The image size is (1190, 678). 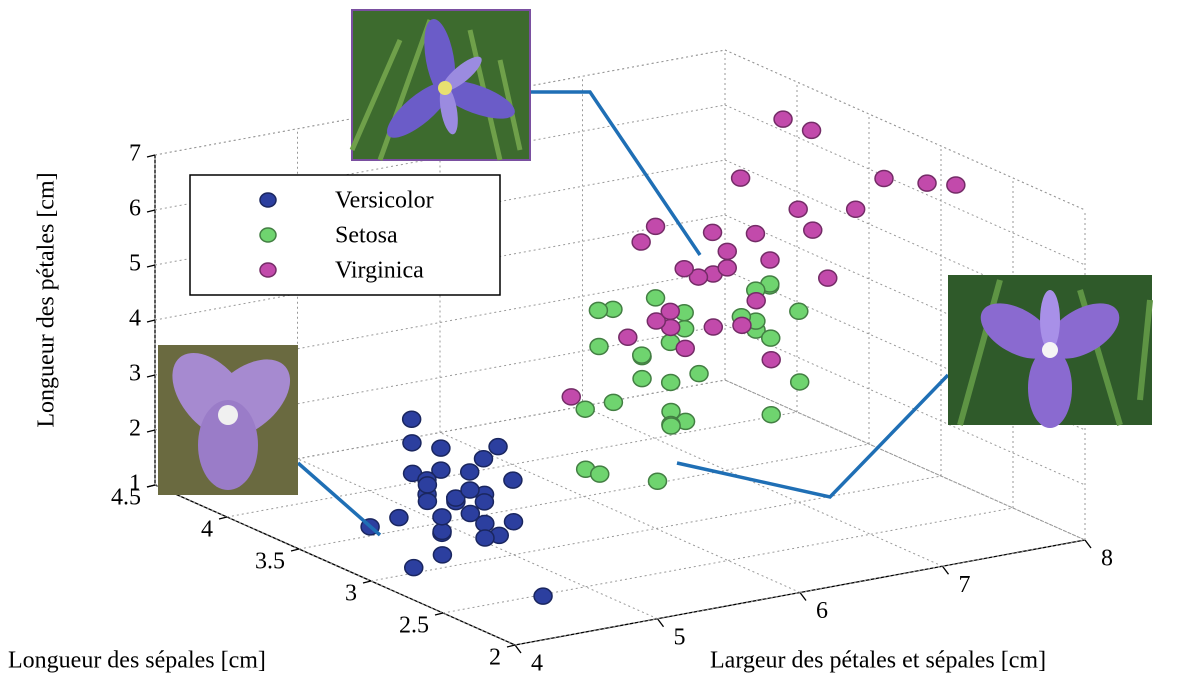 What do you see at coordinates (135, 374) in the screenshot?
I see `z-tick-label: 3` at bounding box center [135, 374].